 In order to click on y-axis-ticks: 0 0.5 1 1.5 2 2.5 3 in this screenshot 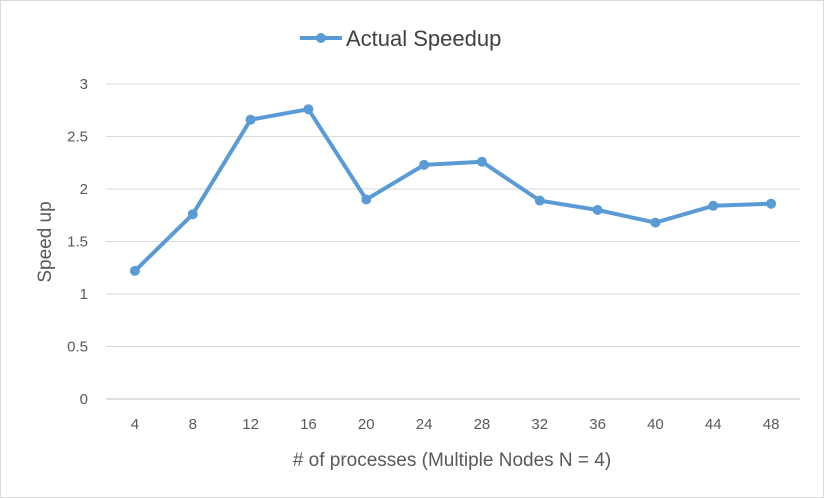, I will do `click(77, 242)`.